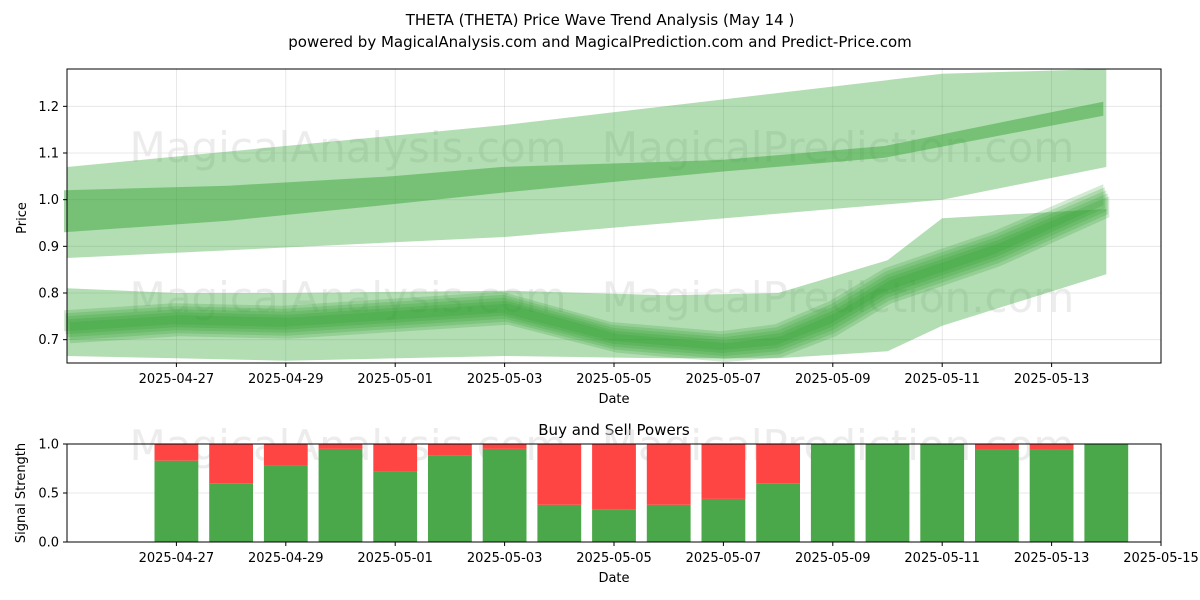 The width and height of the screenshot is (1200, 600). I want to click on signal-x-tick-label: 2025-05-15, so click(1161, 558).